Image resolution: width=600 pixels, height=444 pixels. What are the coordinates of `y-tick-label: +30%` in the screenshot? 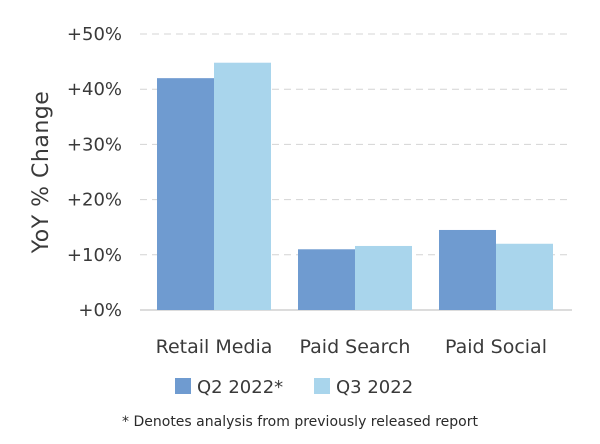 It's located at (94, 144).